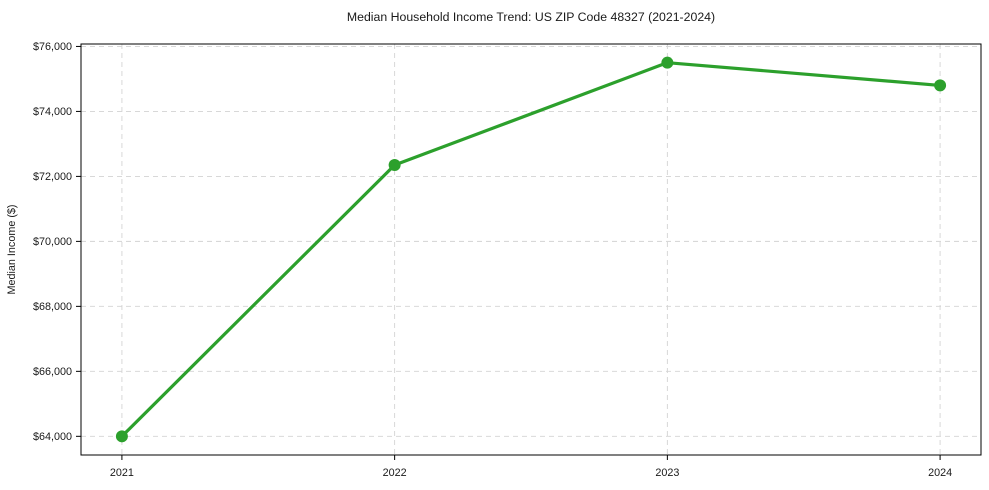 The height and width of the screenshot is (490, 989). Describe the element at coordinates (394, 165) in the screenshot. I see `data-point-2022` at that location.